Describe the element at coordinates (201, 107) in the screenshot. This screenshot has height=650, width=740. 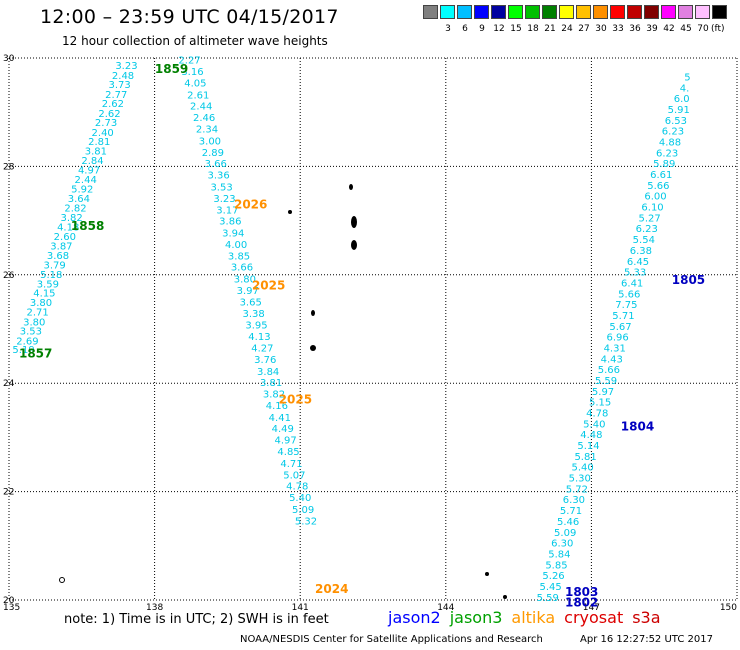
I see `wave-height-value: 2.44` at that location.